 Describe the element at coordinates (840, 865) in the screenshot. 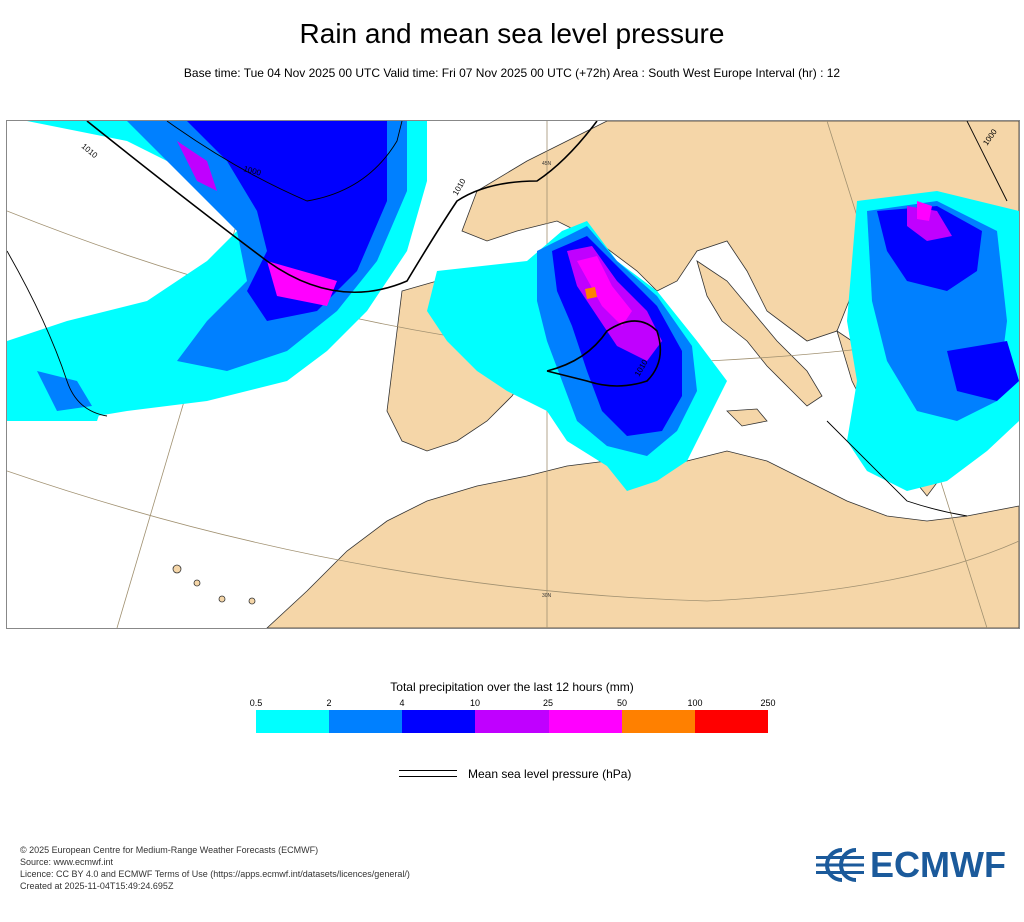

I see `ecmwf-logo-icon` at that location.